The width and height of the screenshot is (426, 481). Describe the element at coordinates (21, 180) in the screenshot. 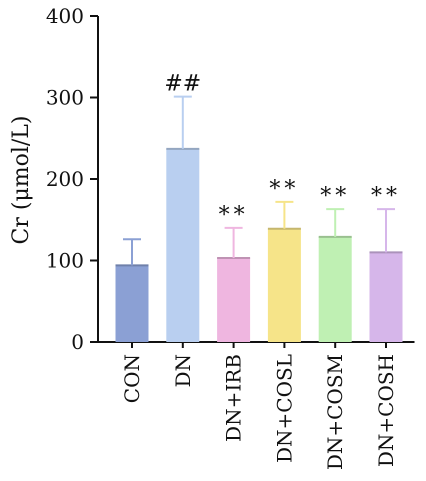

I see `y-axis-label: Cr (μmol/L)` at that location.